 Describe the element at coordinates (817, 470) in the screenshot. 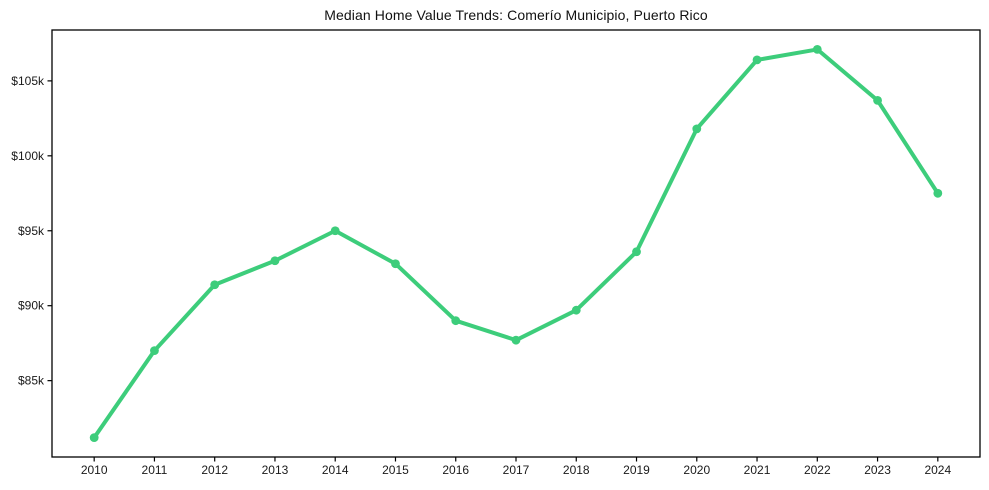

I see `x-tick-label: 2022` at that location.